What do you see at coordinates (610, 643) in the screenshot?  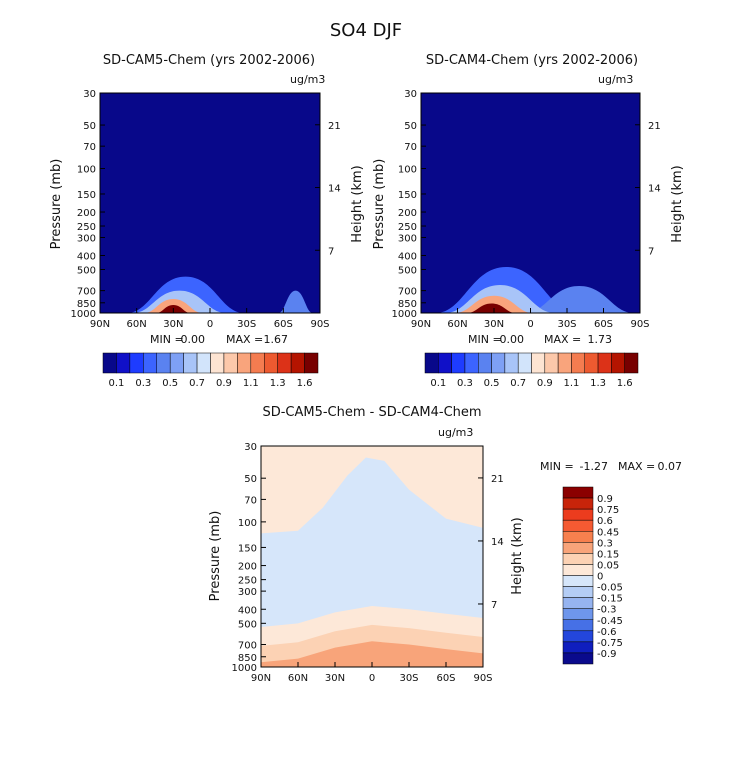 I see `colorbar-label: -0.75` at bounding box center [610, 643].